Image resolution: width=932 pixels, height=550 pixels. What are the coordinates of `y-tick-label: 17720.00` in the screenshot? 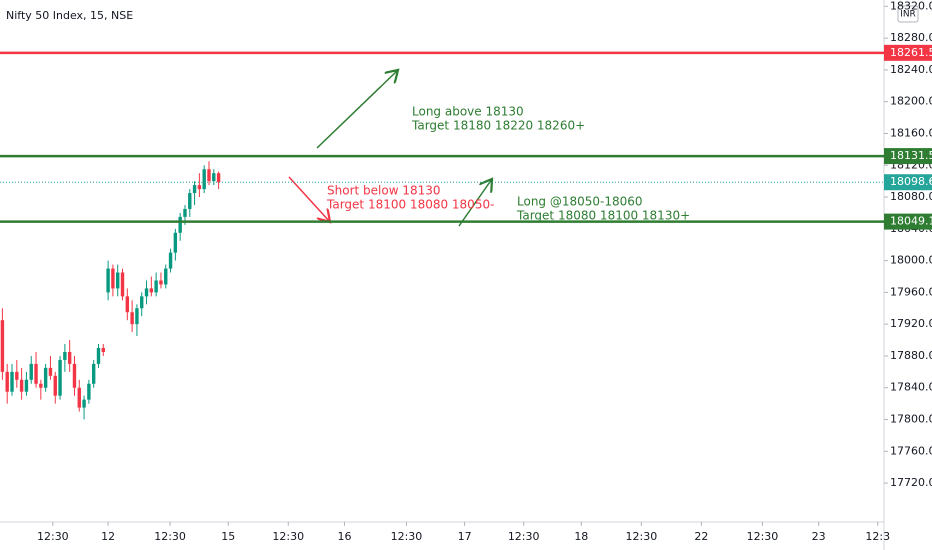 It's located at (911, 482).